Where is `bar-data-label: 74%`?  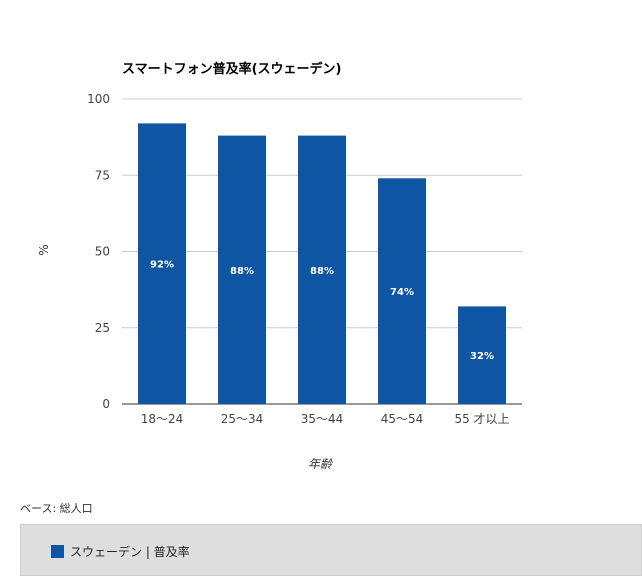
bar-data-label: 74% is located at coordinates (402, 292).